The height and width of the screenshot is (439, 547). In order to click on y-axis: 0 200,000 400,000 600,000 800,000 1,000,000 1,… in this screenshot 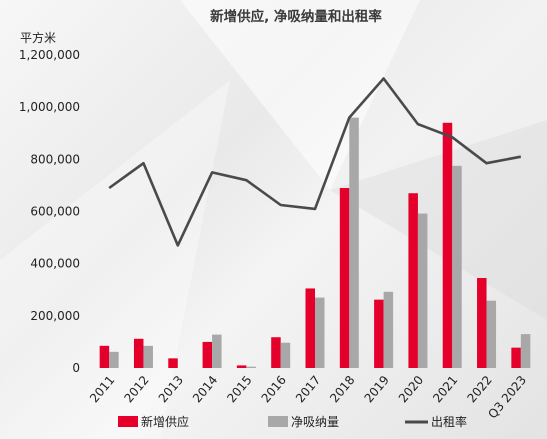, I will do `click(49, 211)`.